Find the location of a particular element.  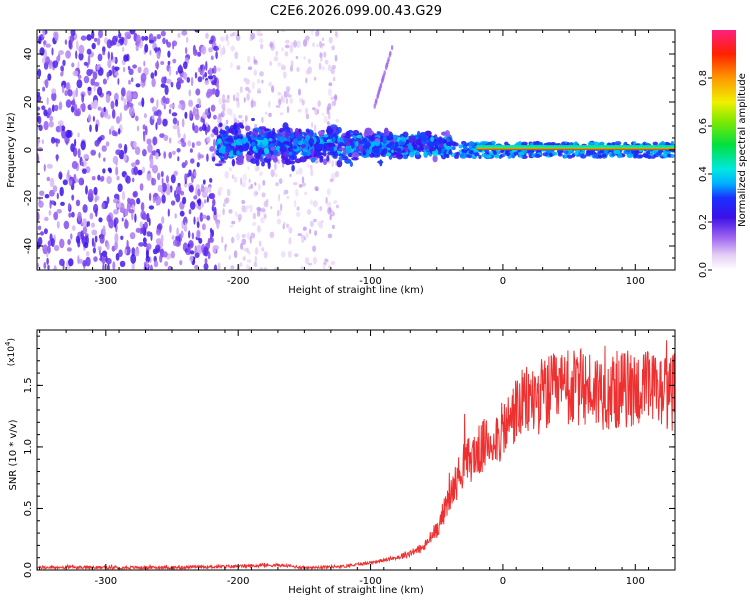

x-tick-label: -100 is located at coordinates (370, 581).